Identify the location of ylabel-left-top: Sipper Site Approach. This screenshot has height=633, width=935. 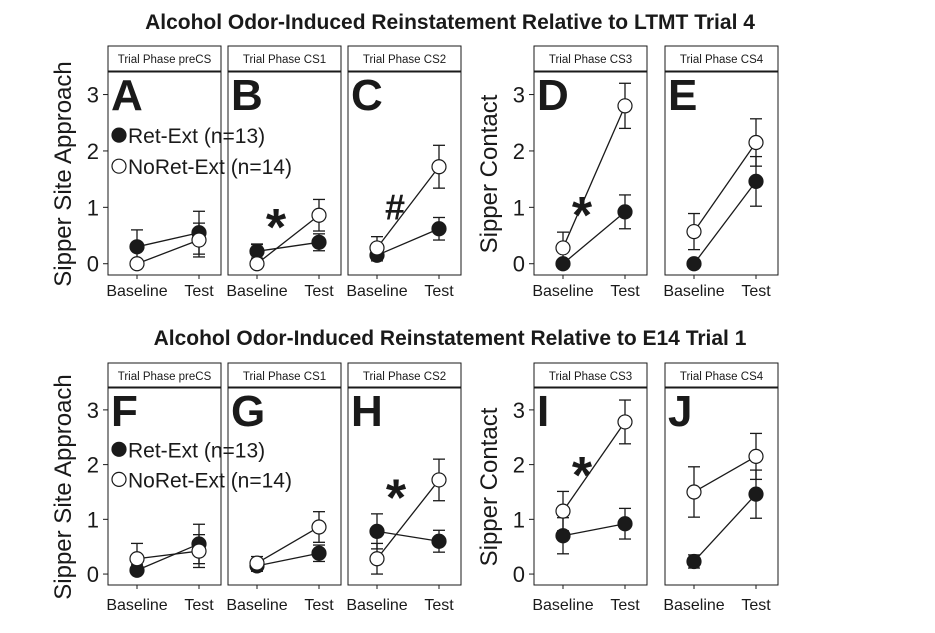
(63, 173).